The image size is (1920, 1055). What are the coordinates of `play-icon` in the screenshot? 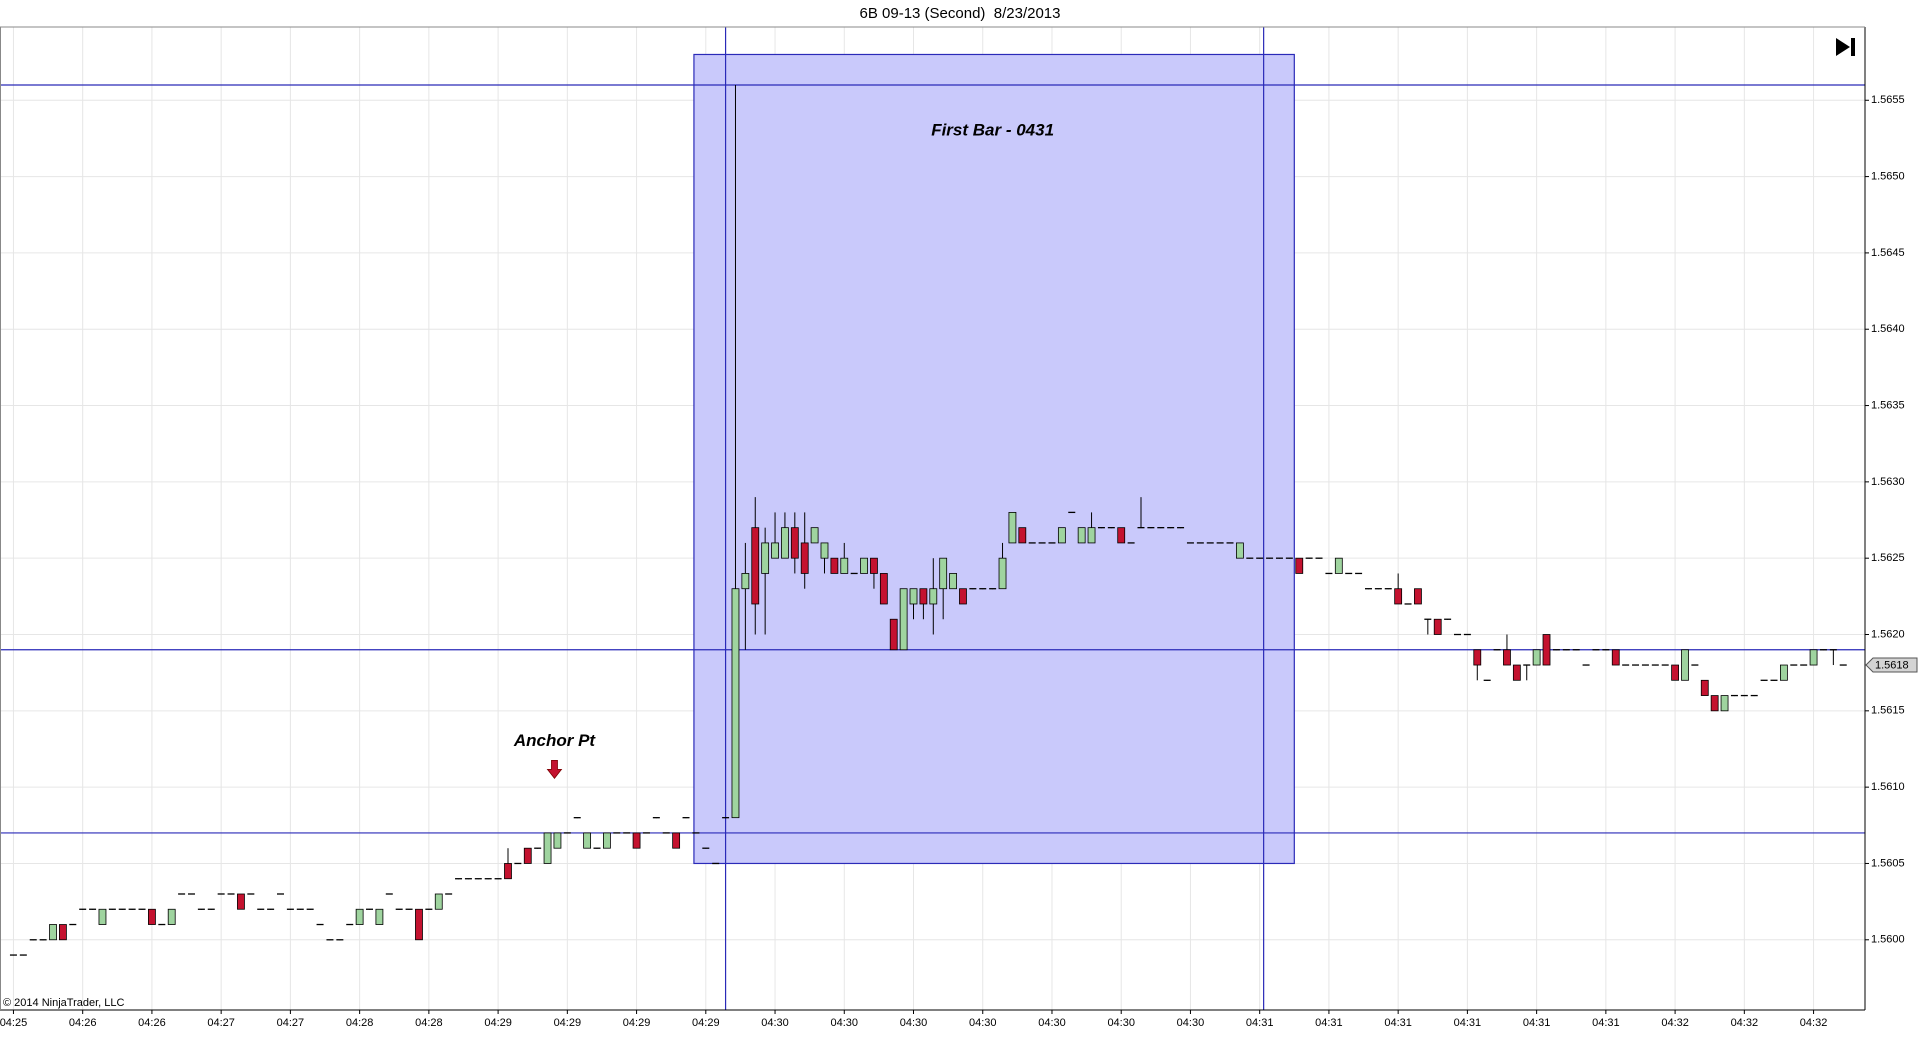 It's located at (1843, 47).